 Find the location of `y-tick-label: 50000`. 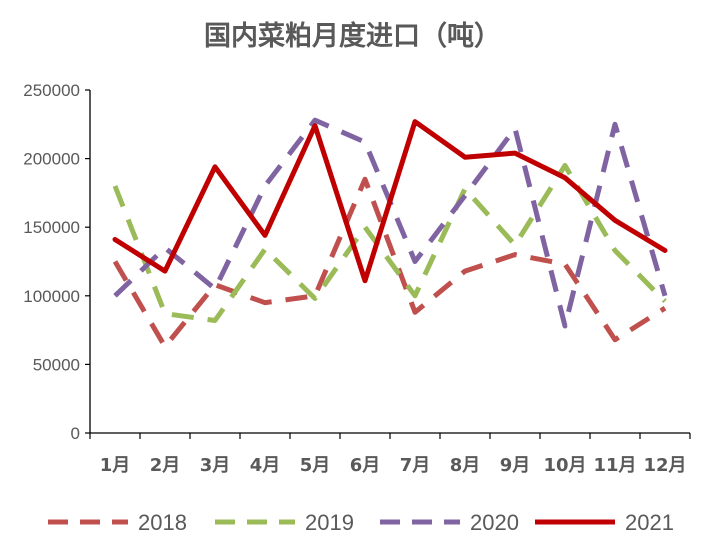

y-tick-label: 50000 is located at coordinates (56, 364).